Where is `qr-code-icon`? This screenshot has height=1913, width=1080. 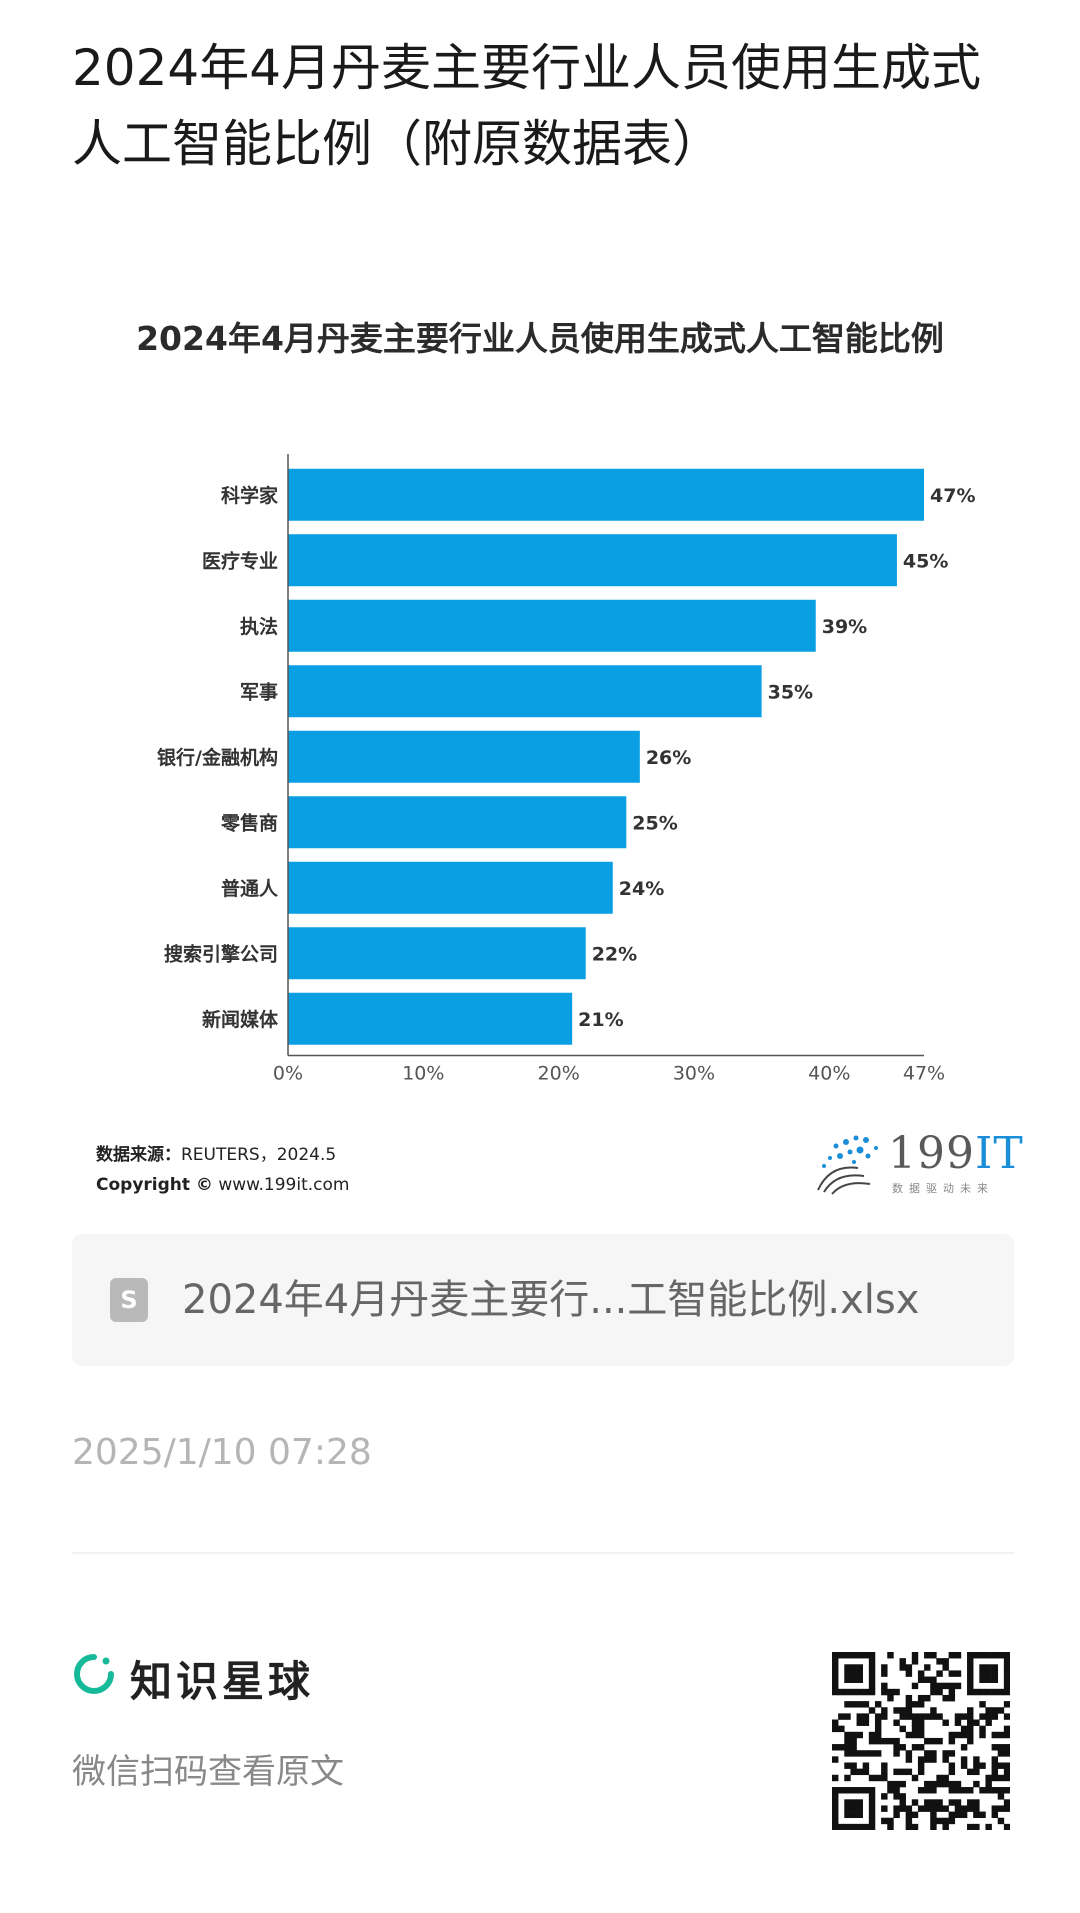 qr-code-icon is located at coordinates (921, 1741).